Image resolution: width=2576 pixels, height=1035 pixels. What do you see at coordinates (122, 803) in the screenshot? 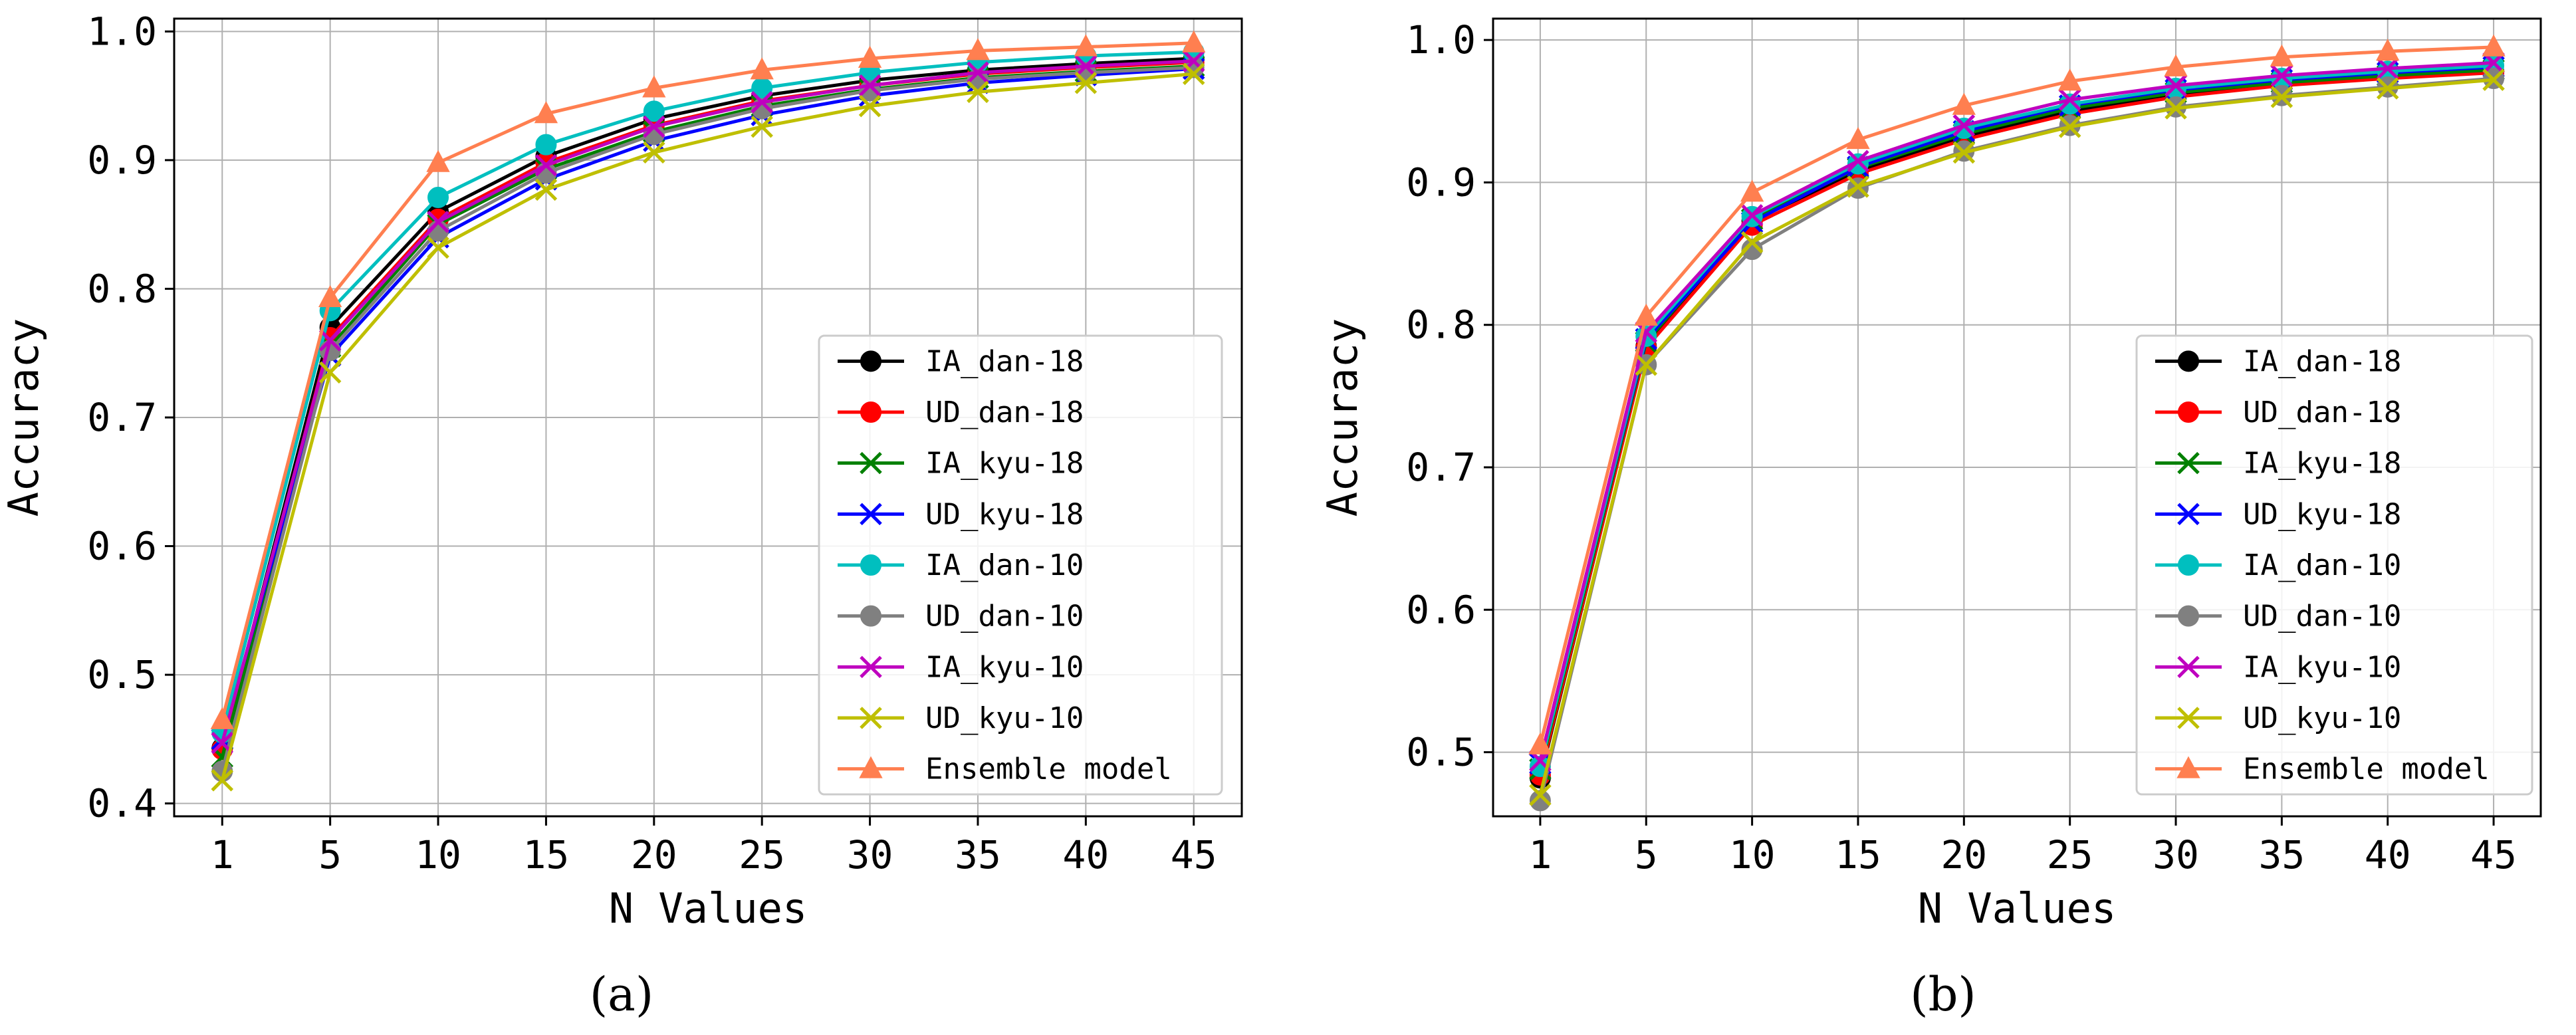
I see `y-tick-label: 0.4` at bounding box center [122, 803].